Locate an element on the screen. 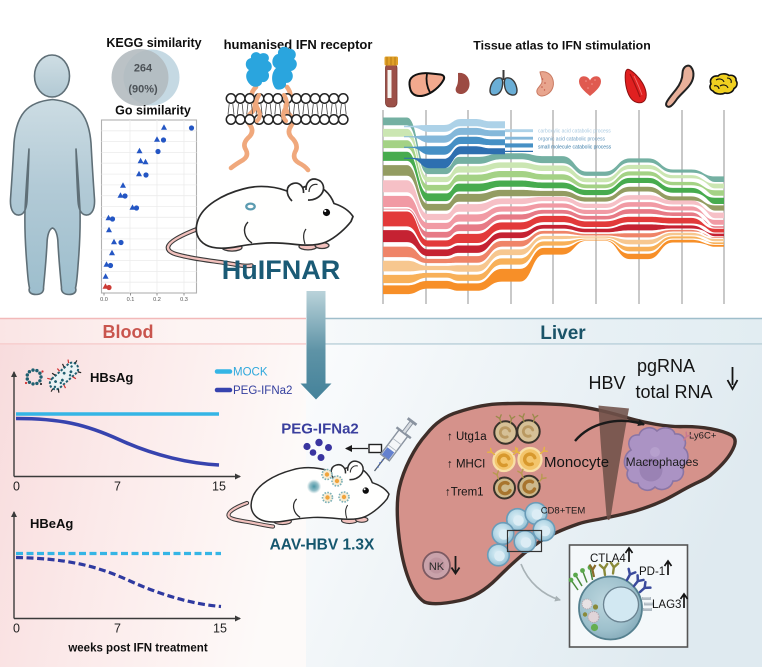 The height and width of the screenshot is (667, 762). svg-text:small molecule catabolic proce: small molecule catabolic process is located at coordinates (575, 148).